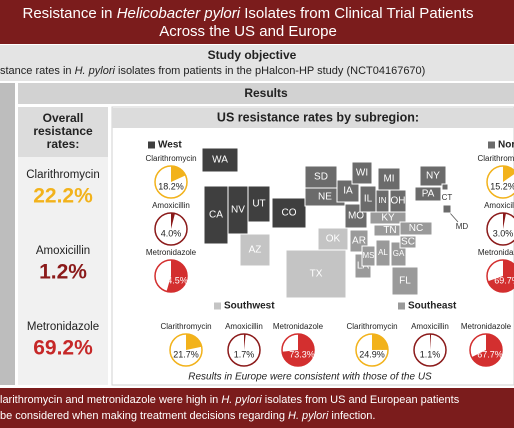 The height and width of the screenshot is (428, 514). I want to click on state-label: OK, so click(333, 239).